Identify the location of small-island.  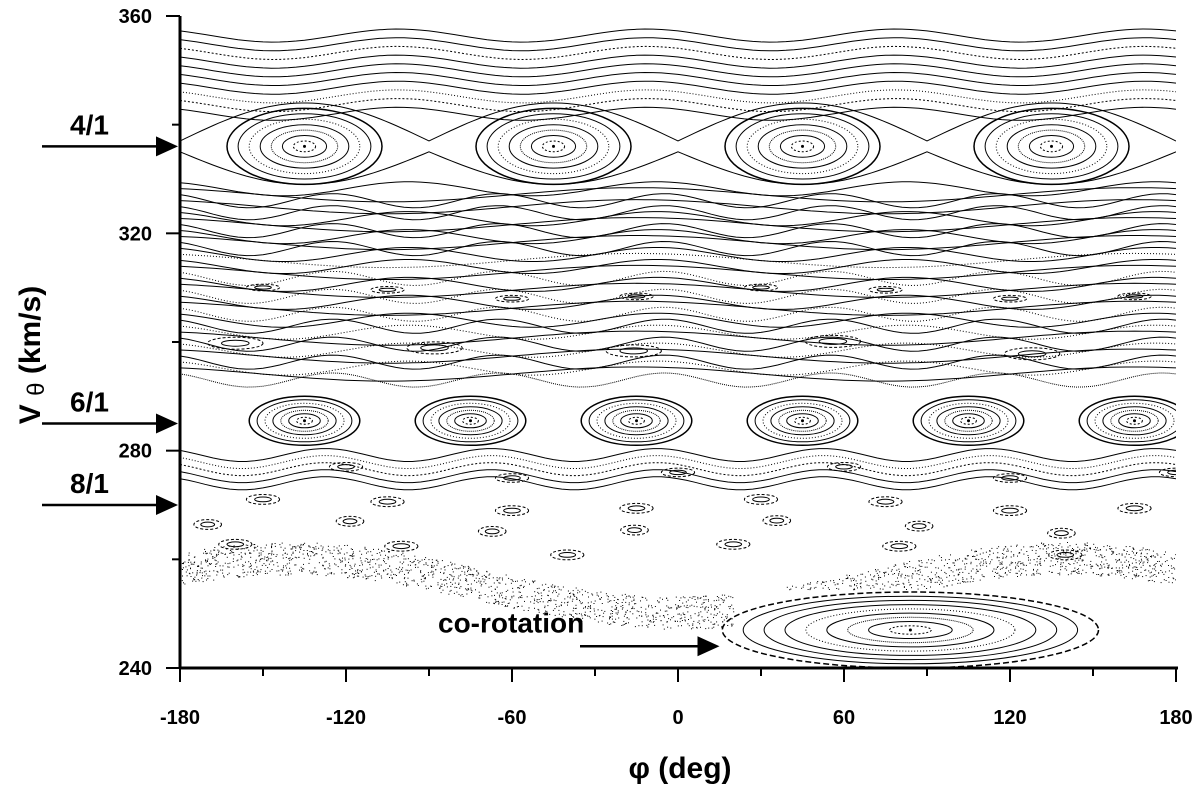
(844, 467).